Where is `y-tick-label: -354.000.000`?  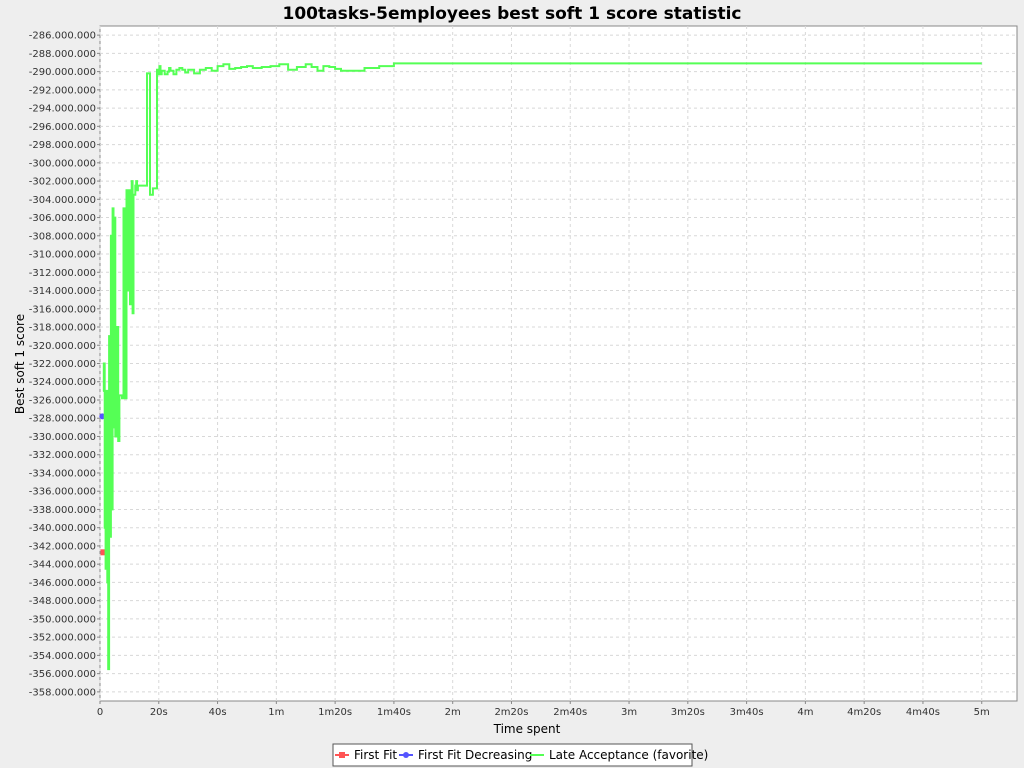 y-tick-label: -354.000.000 is located at coordinates (62, 656).